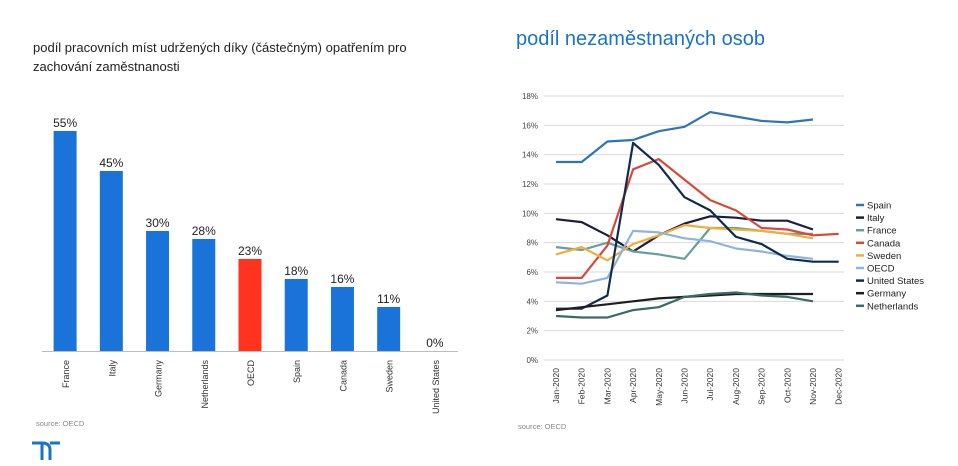 The height and width of the screenshot is (466, 958). Describe the element at coordinates (684, 305) in the screenshot. I see `series-line-netherlands` at that location.